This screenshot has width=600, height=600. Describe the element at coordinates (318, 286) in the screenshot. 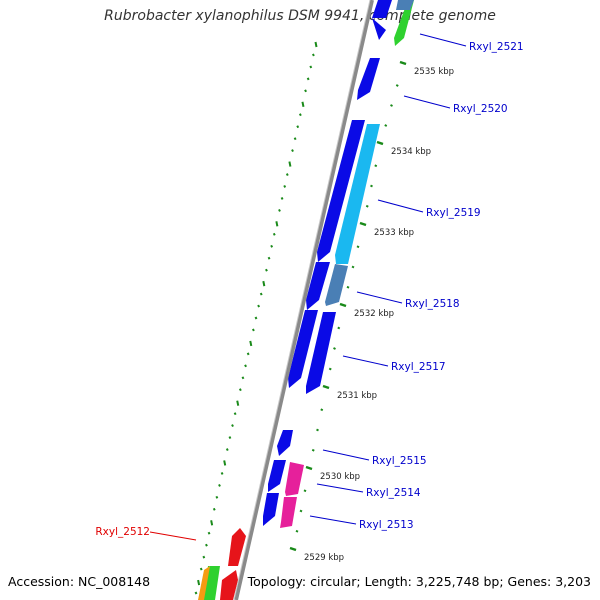

I see `gene-rxyl-2518-fwd` at that location.